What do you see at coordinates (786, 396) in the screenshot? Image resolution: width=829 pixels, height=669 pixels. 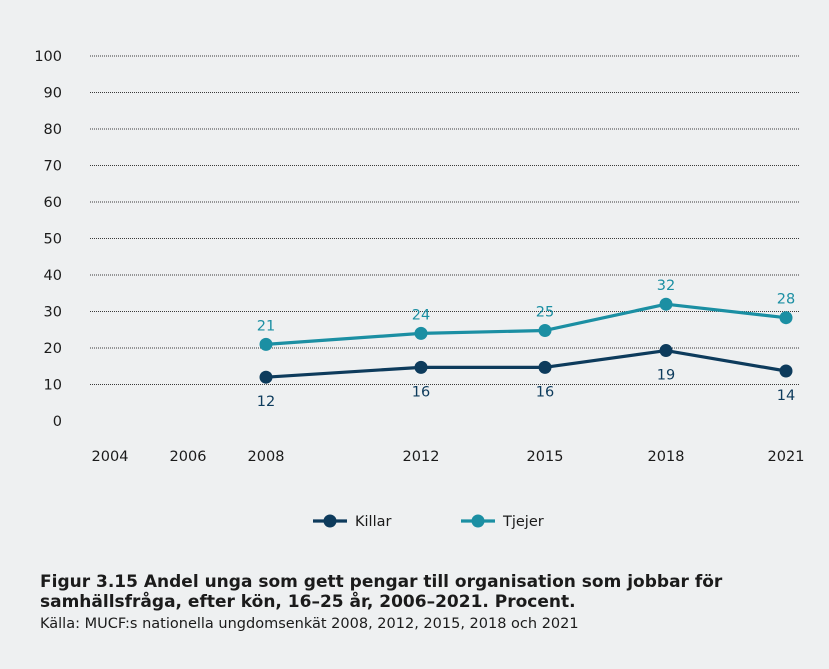 I see `data-label-killar: 14` at bounding box center [786, 396].